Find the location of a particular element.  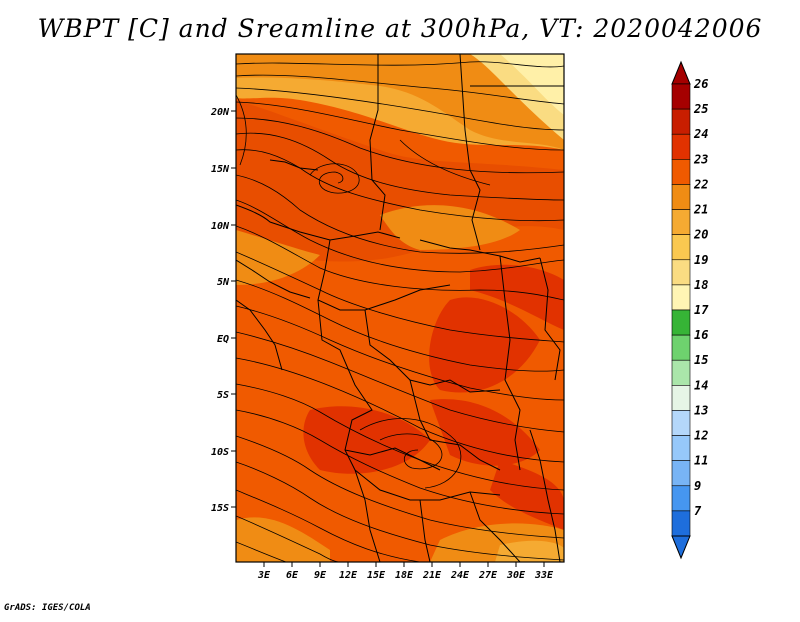

lon-tick-label: 21E is located at coordinates (432, 575).